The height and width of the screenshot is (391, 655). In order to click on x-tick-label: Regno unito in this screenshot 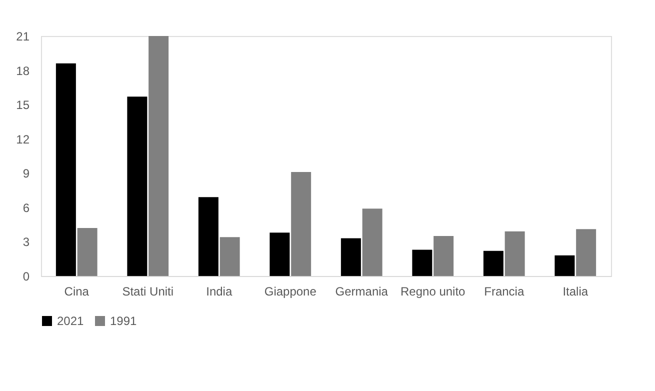, I will do `click(433, 291)`.